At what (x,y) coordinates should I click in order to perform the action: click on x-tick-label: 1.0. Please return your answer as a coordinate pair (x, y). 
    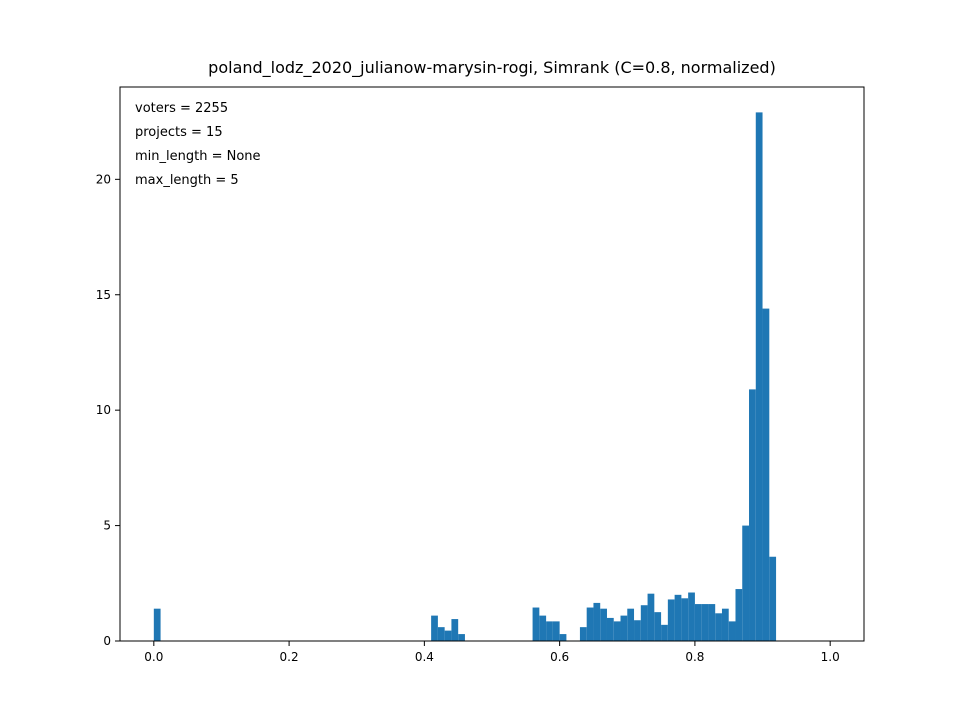
    Looking at the image, I should click on (830, 657).